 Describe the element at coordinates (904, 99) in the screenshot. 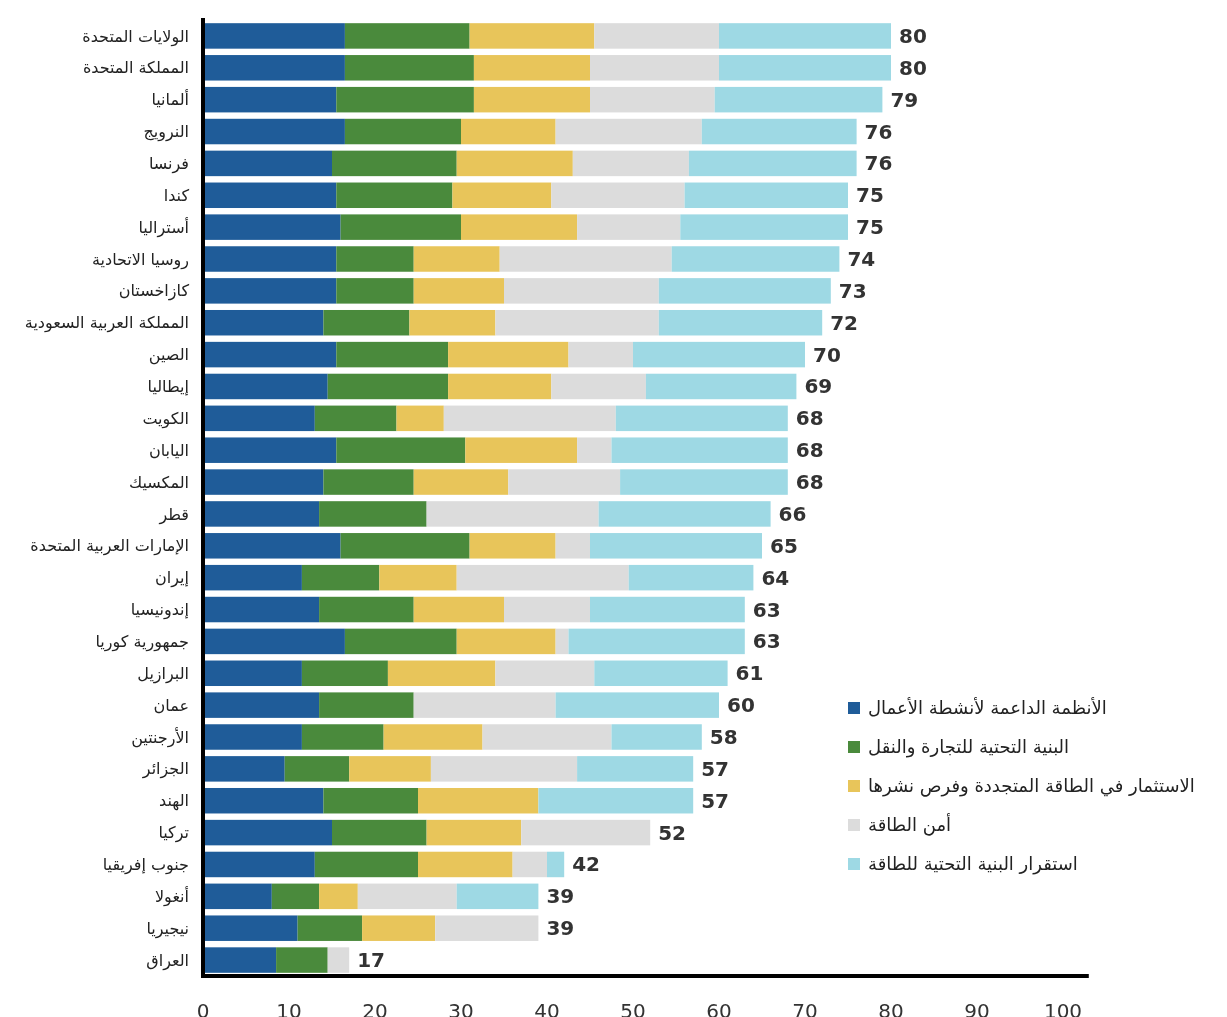

I see `total-label: 79` at that location.